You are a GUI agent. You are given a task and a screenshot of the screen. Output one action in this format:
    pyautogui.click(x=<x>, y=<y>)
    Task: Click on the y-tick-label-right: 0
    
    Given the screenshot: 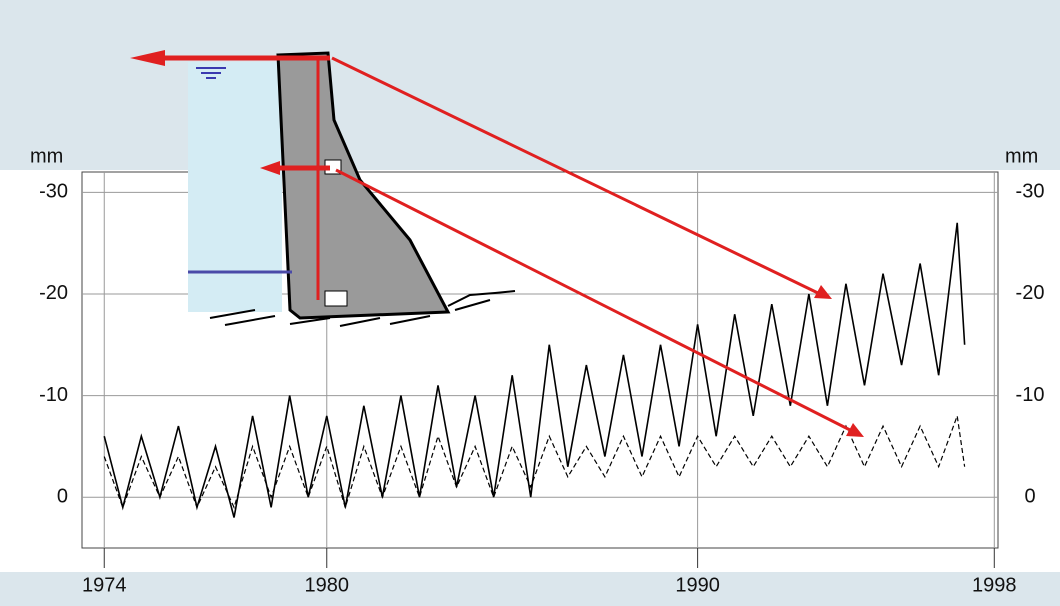 What is the action you would take?
    pyautogui.click(x=1029, y=496)
    